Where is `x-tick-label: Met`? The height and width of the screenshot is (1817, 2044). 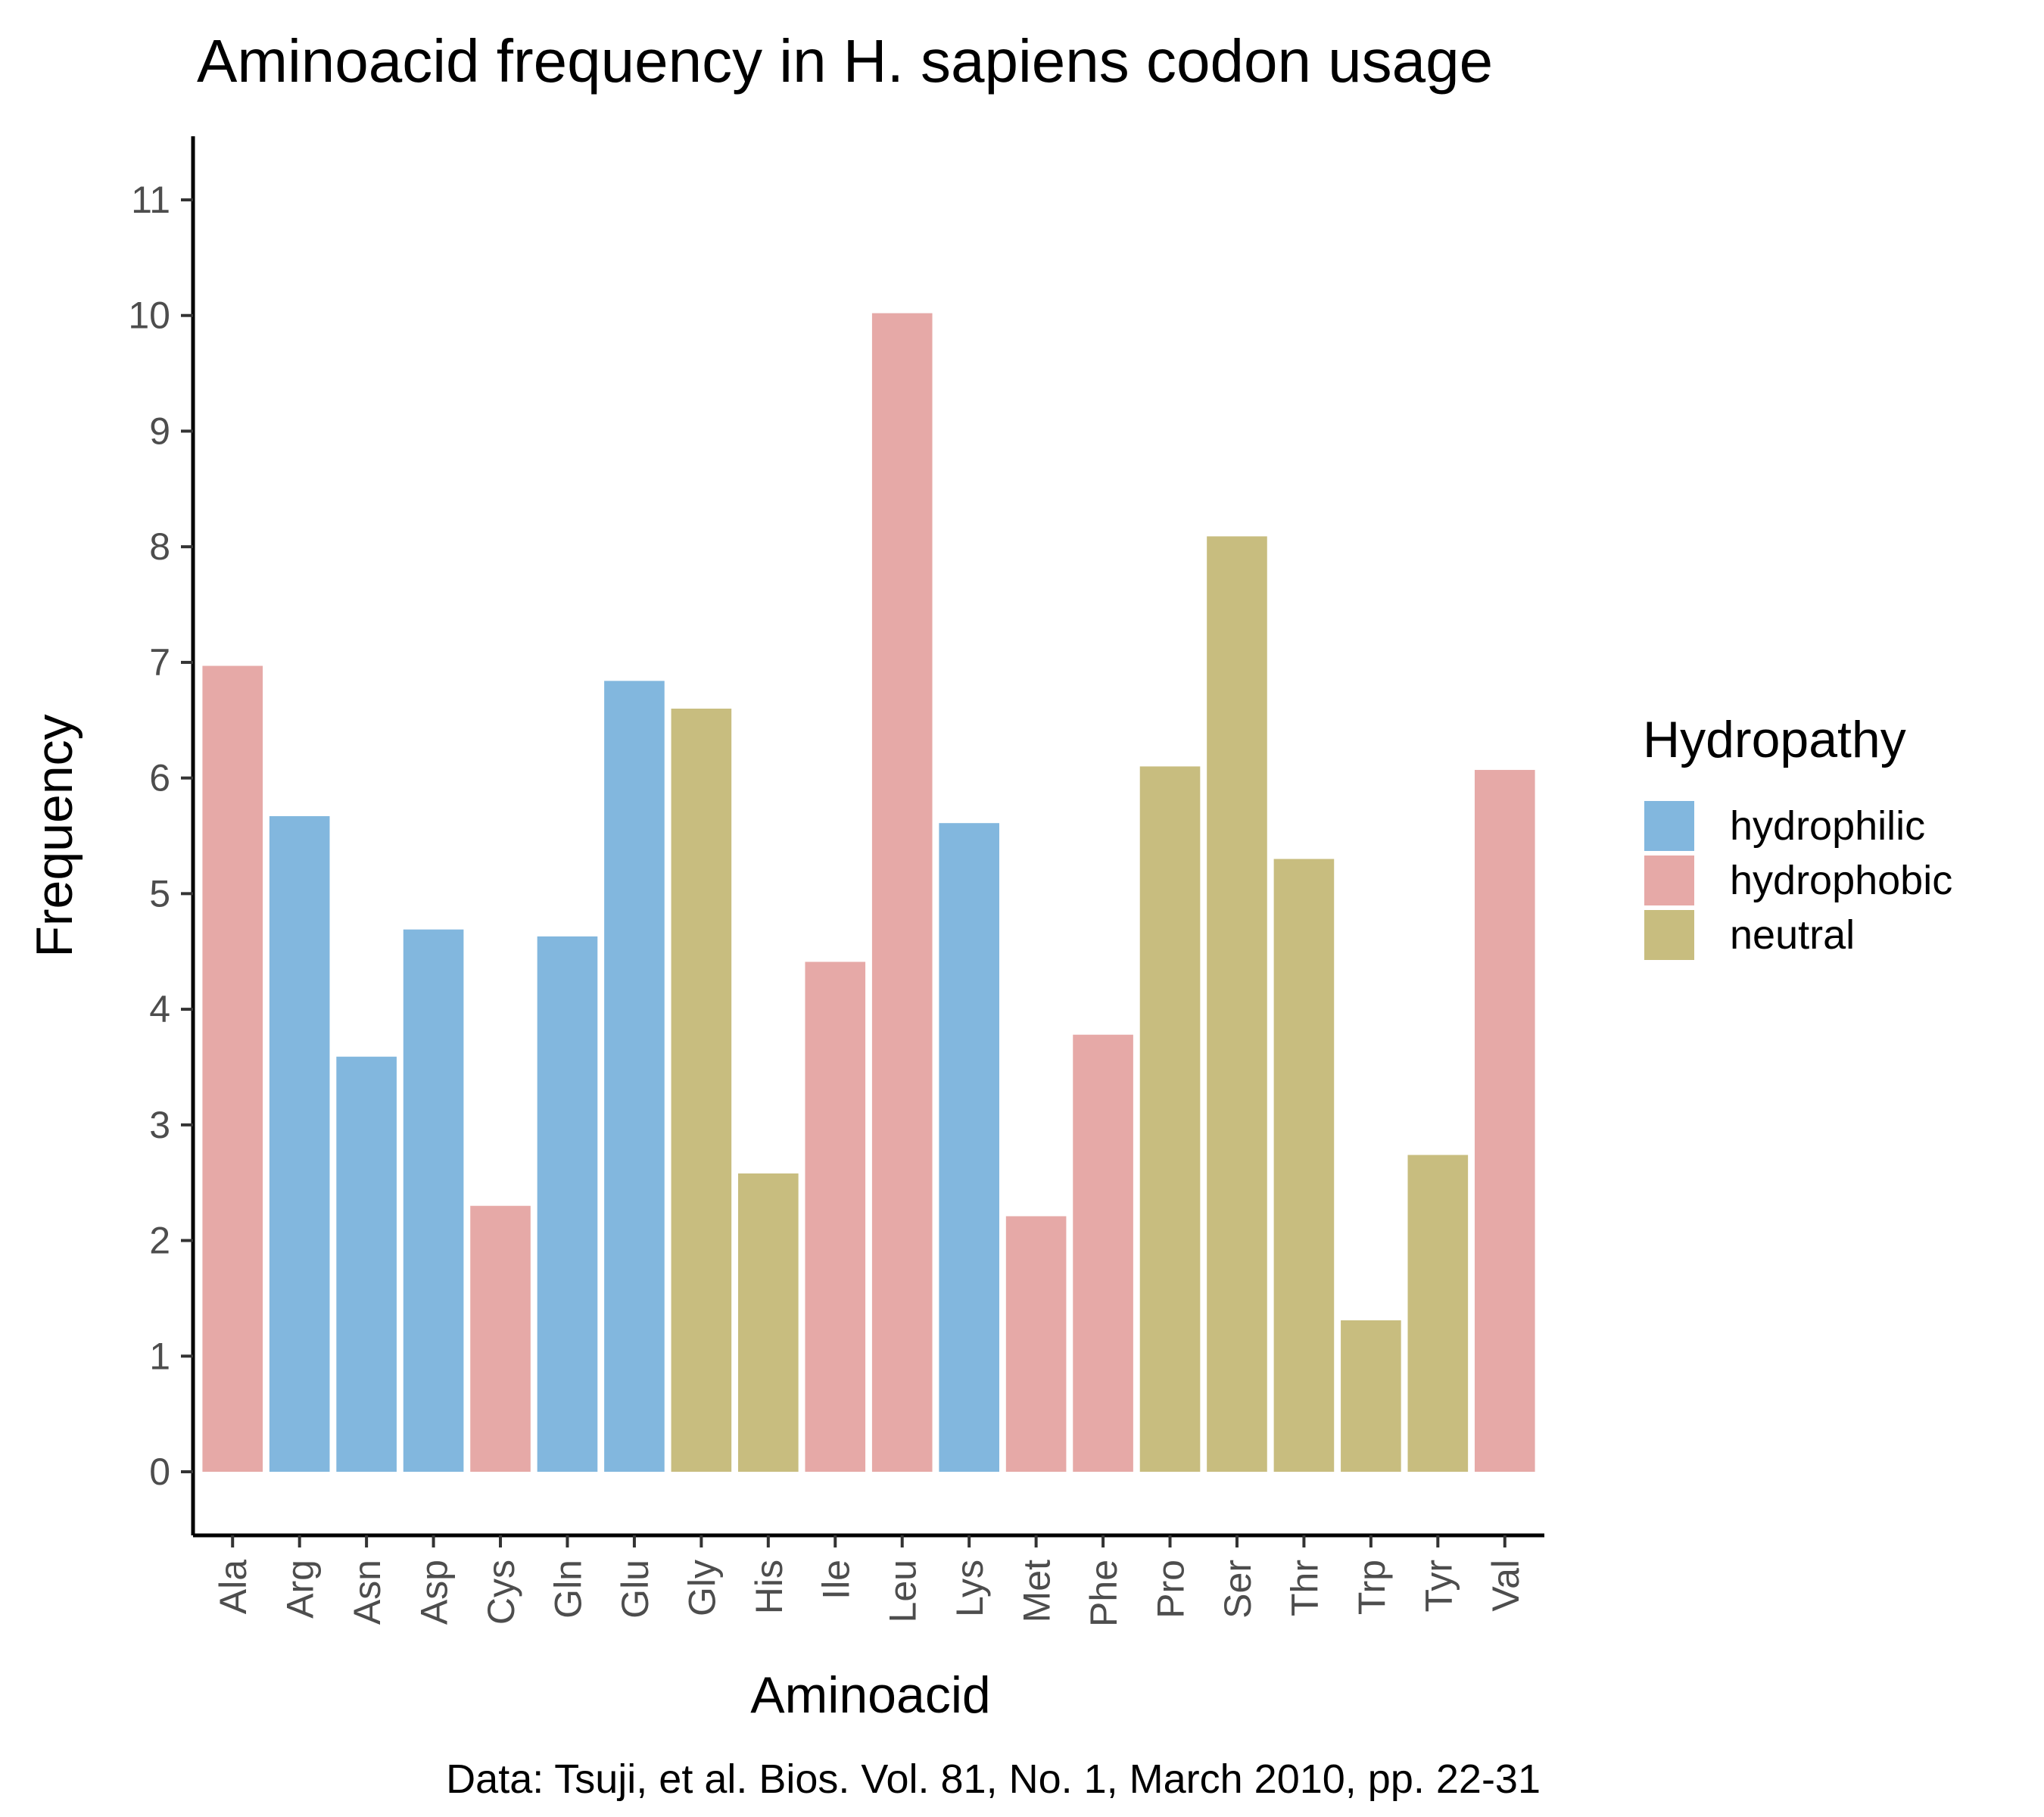 x-tick-label: Met is located at coordinates (1037, 1591).